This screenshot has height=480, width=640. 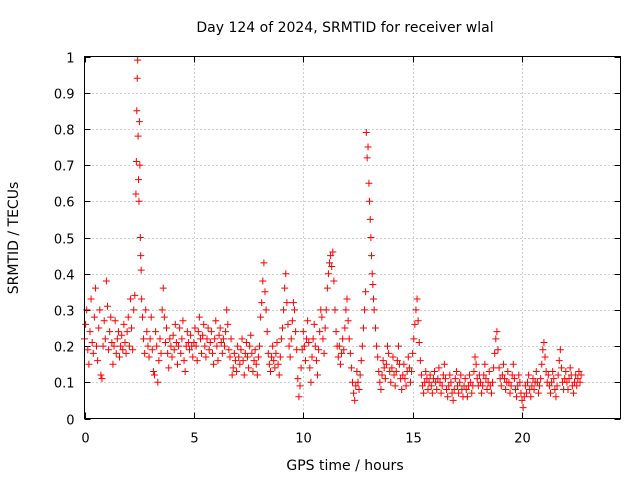 I want to click on y-tick-label: 0.6, so click(x=64, y=203).